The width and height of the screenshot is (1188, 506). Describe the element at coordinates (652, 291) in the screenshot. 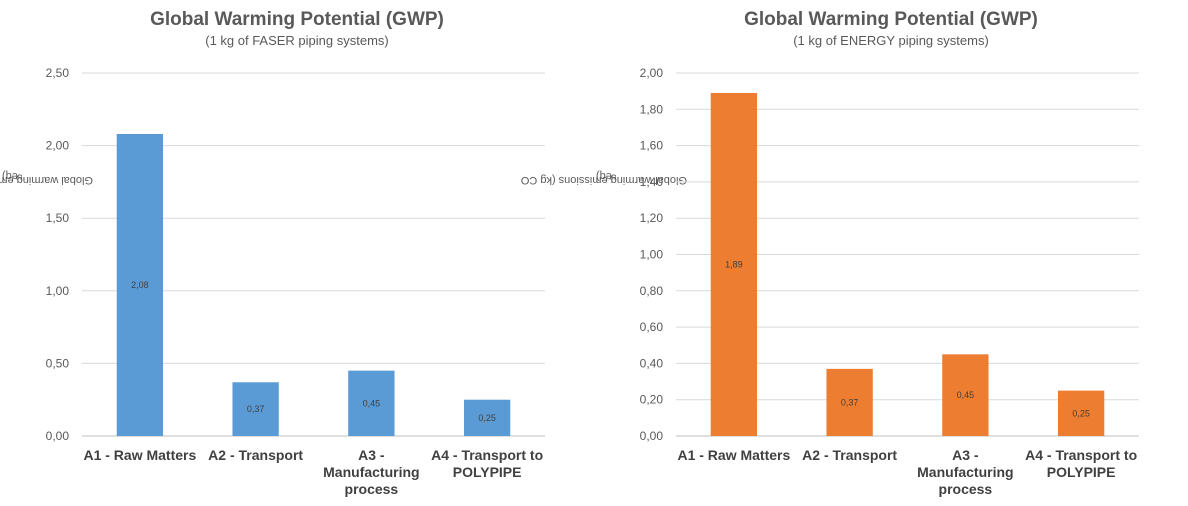

I see `y-tick-label: 0,80` at that location.